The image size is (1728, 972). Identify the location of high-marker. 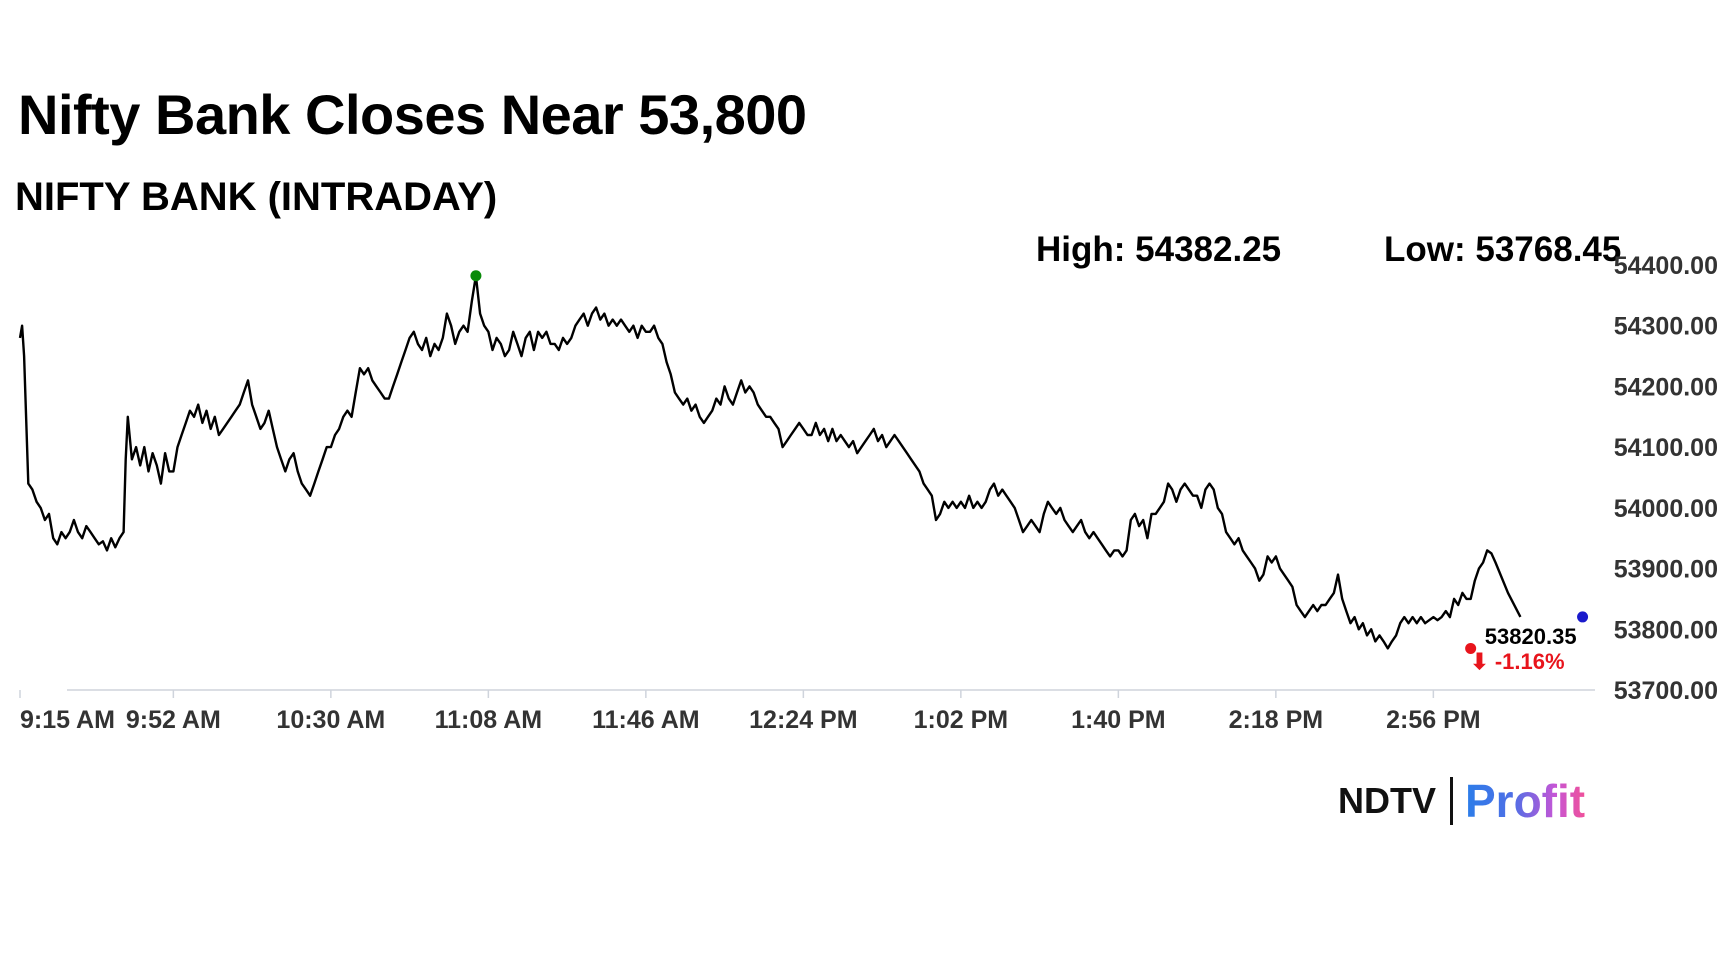
(476, 276).